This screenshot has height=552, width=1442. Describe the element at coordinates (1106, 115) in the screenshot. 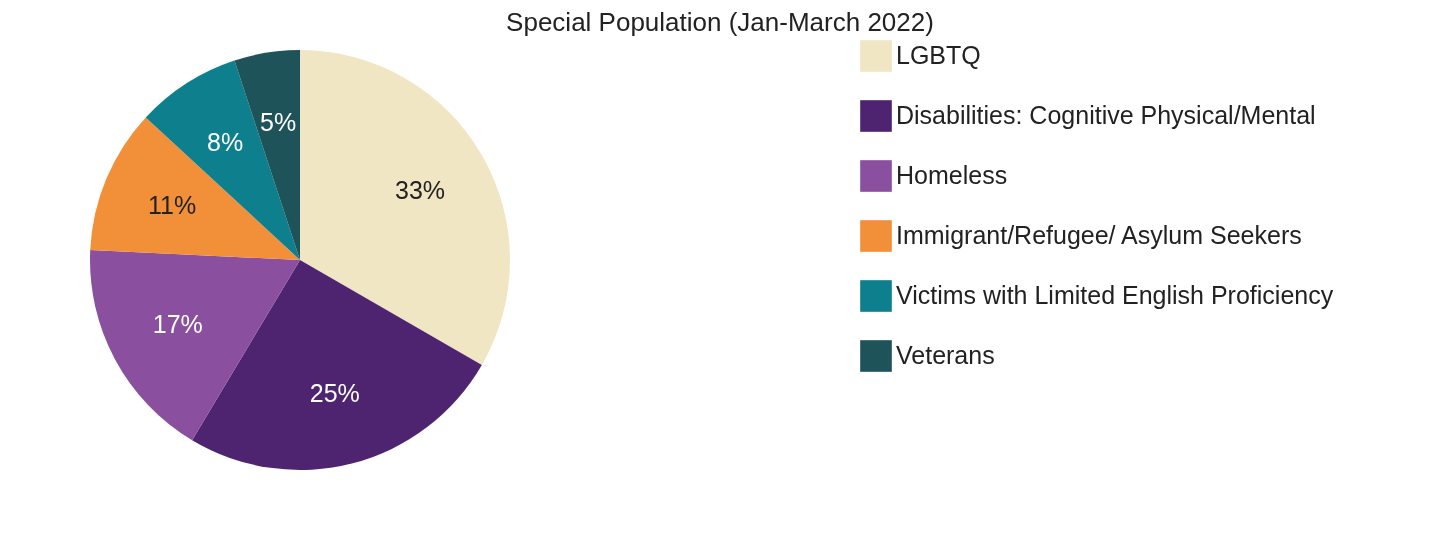

I see `legend-label: Disabilities: Cognitive Physical/Mental` at that location.